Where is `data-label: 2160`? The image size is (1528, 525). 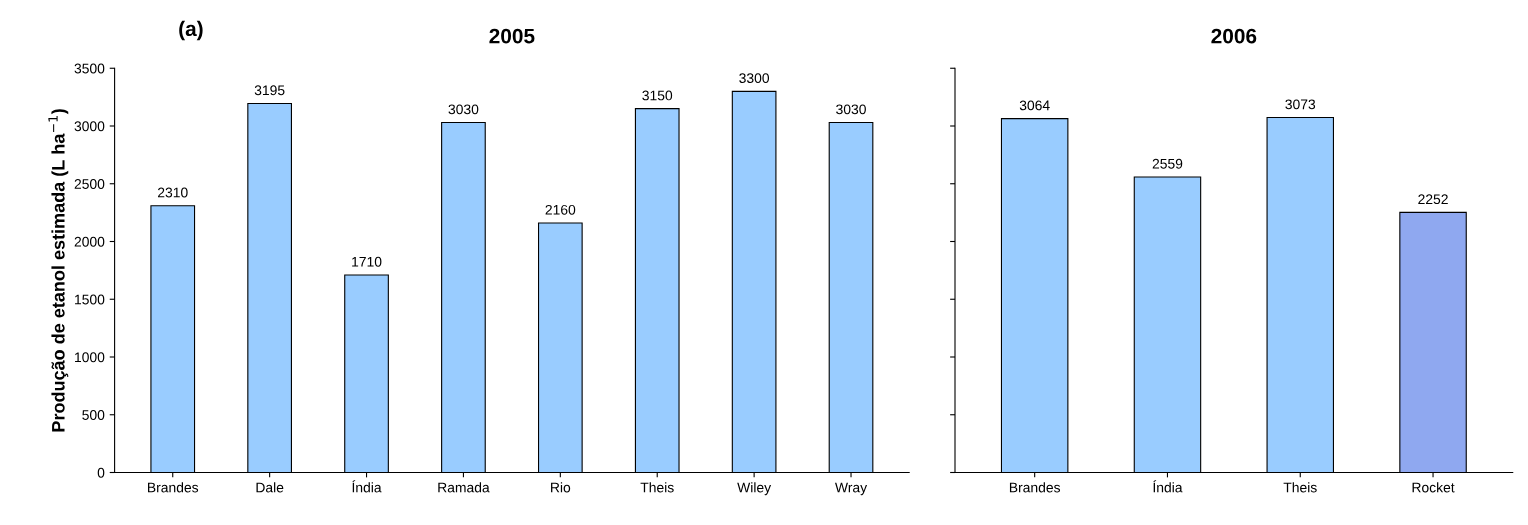 data-label: 2160 is located at coordinates (560, 209).